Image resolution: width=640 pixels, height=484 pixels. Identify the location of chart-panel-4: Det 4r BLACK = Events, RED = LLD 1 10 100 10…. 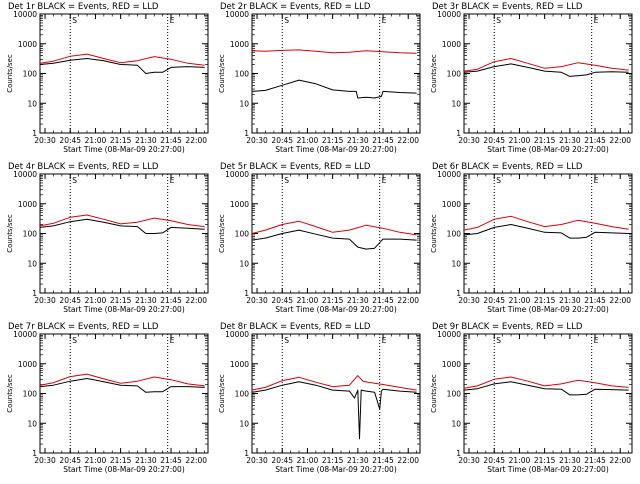
(107, 238).